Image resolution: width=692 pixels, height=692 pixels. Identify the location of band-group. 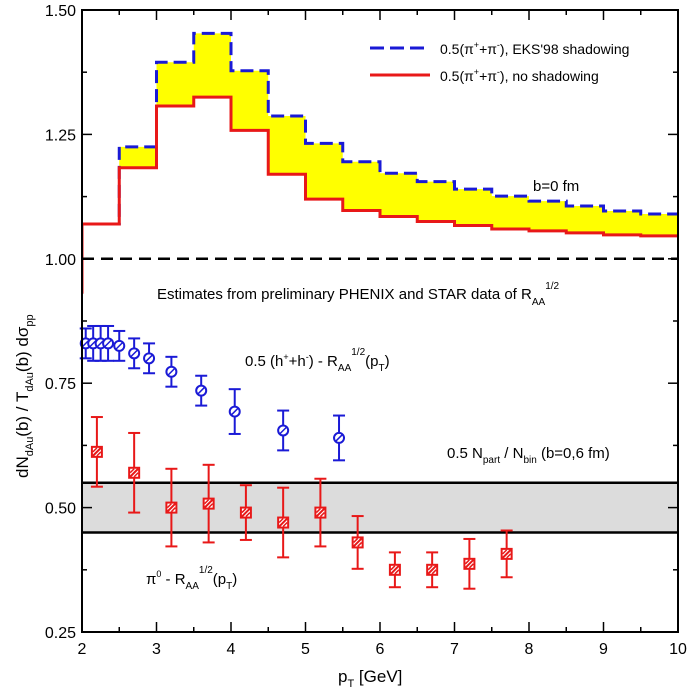
(380, 507).